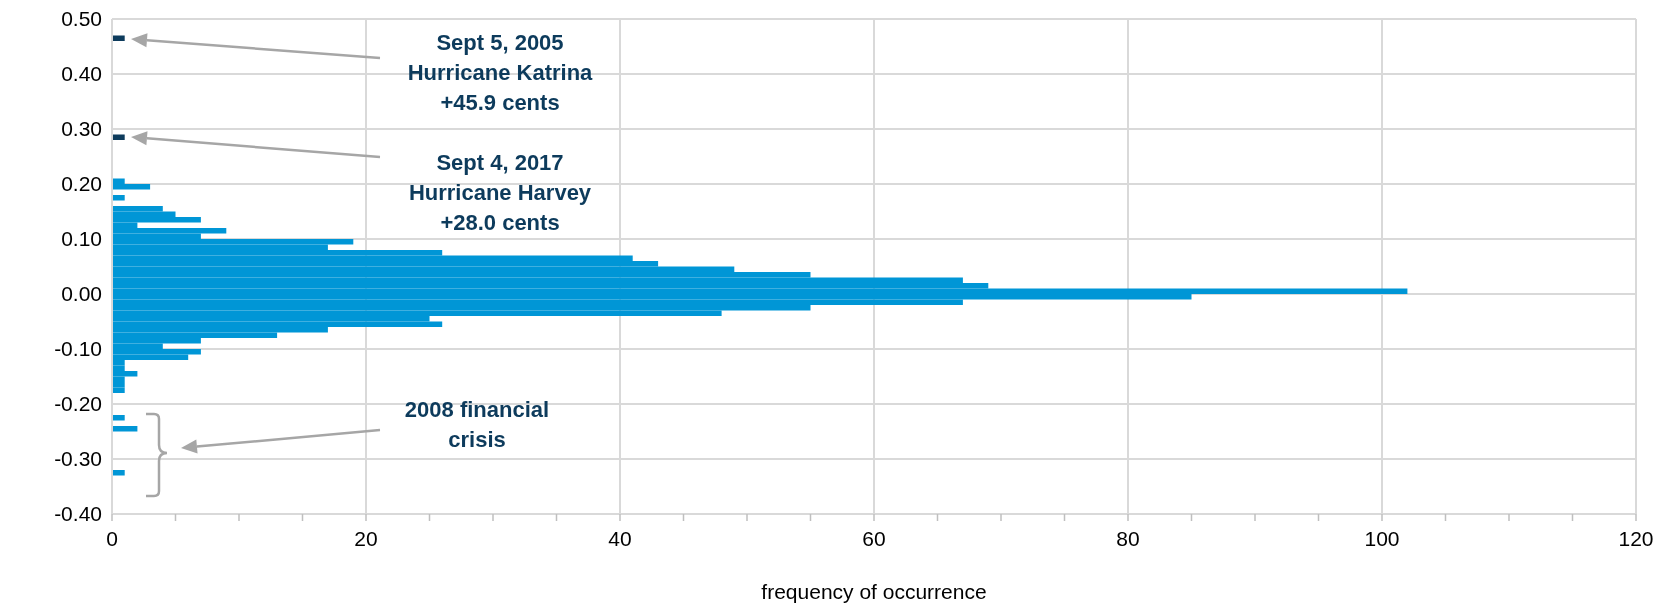  I want to click on annotation: Sept 5, 2005 Hurricane Katrina +45.9 cents, so click(500, 72).